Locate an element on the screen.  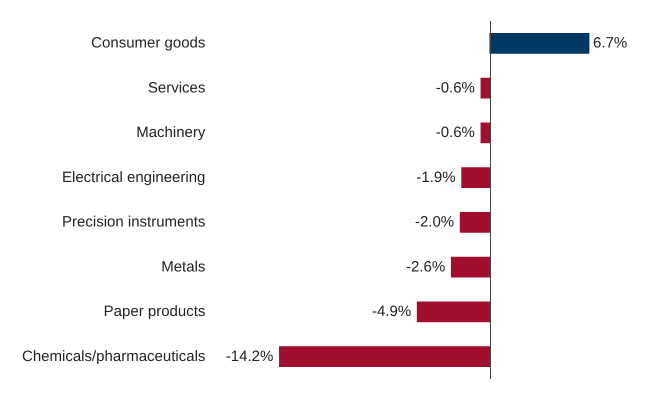
data-label: -4.9% is located at coordinates (392, 311).